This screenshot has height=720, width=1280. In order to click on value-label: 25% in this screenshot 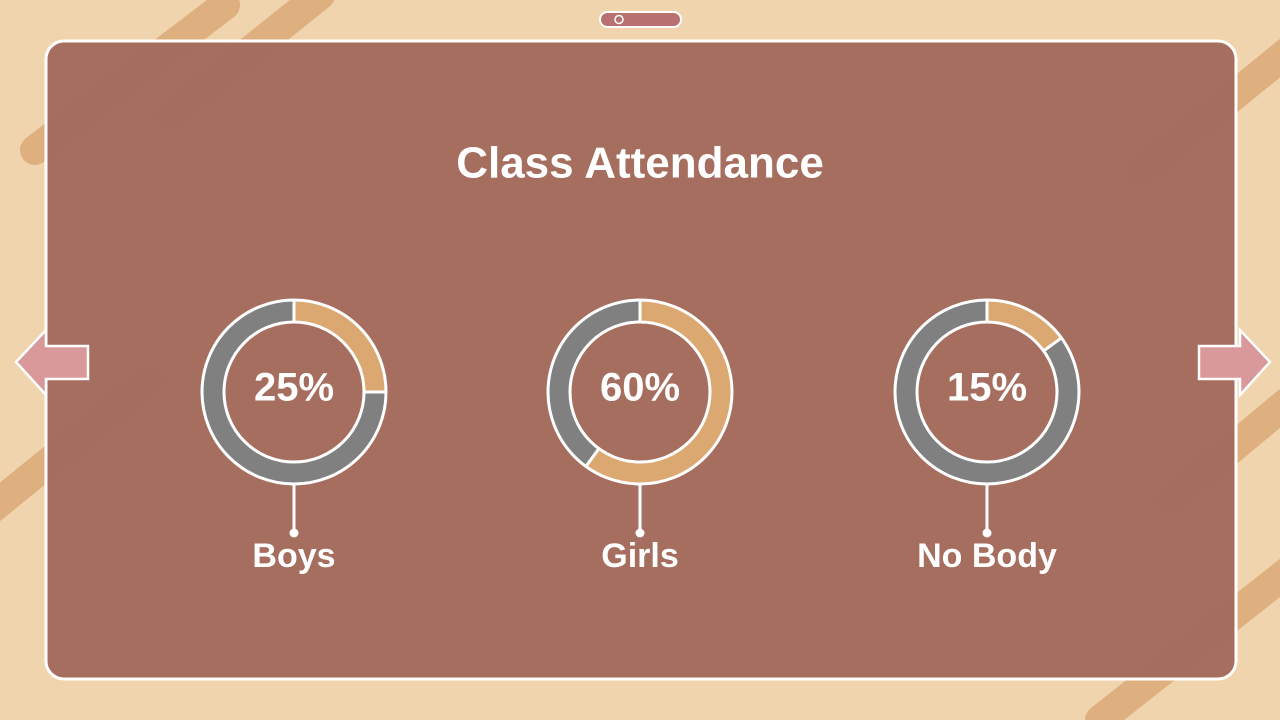, I will do `click(294, 388)`.